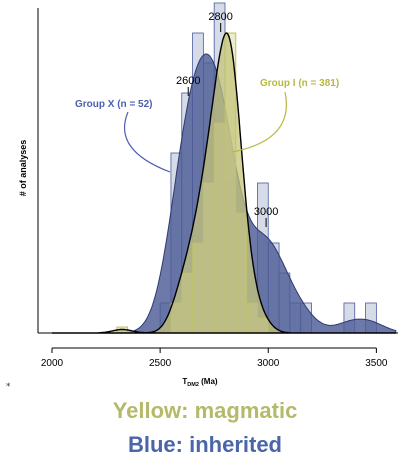  What do you see at coordinates (52, 363) in the screenshot?
I see `x-tick-label-2000: 2000` at bounding box center [52, 363].